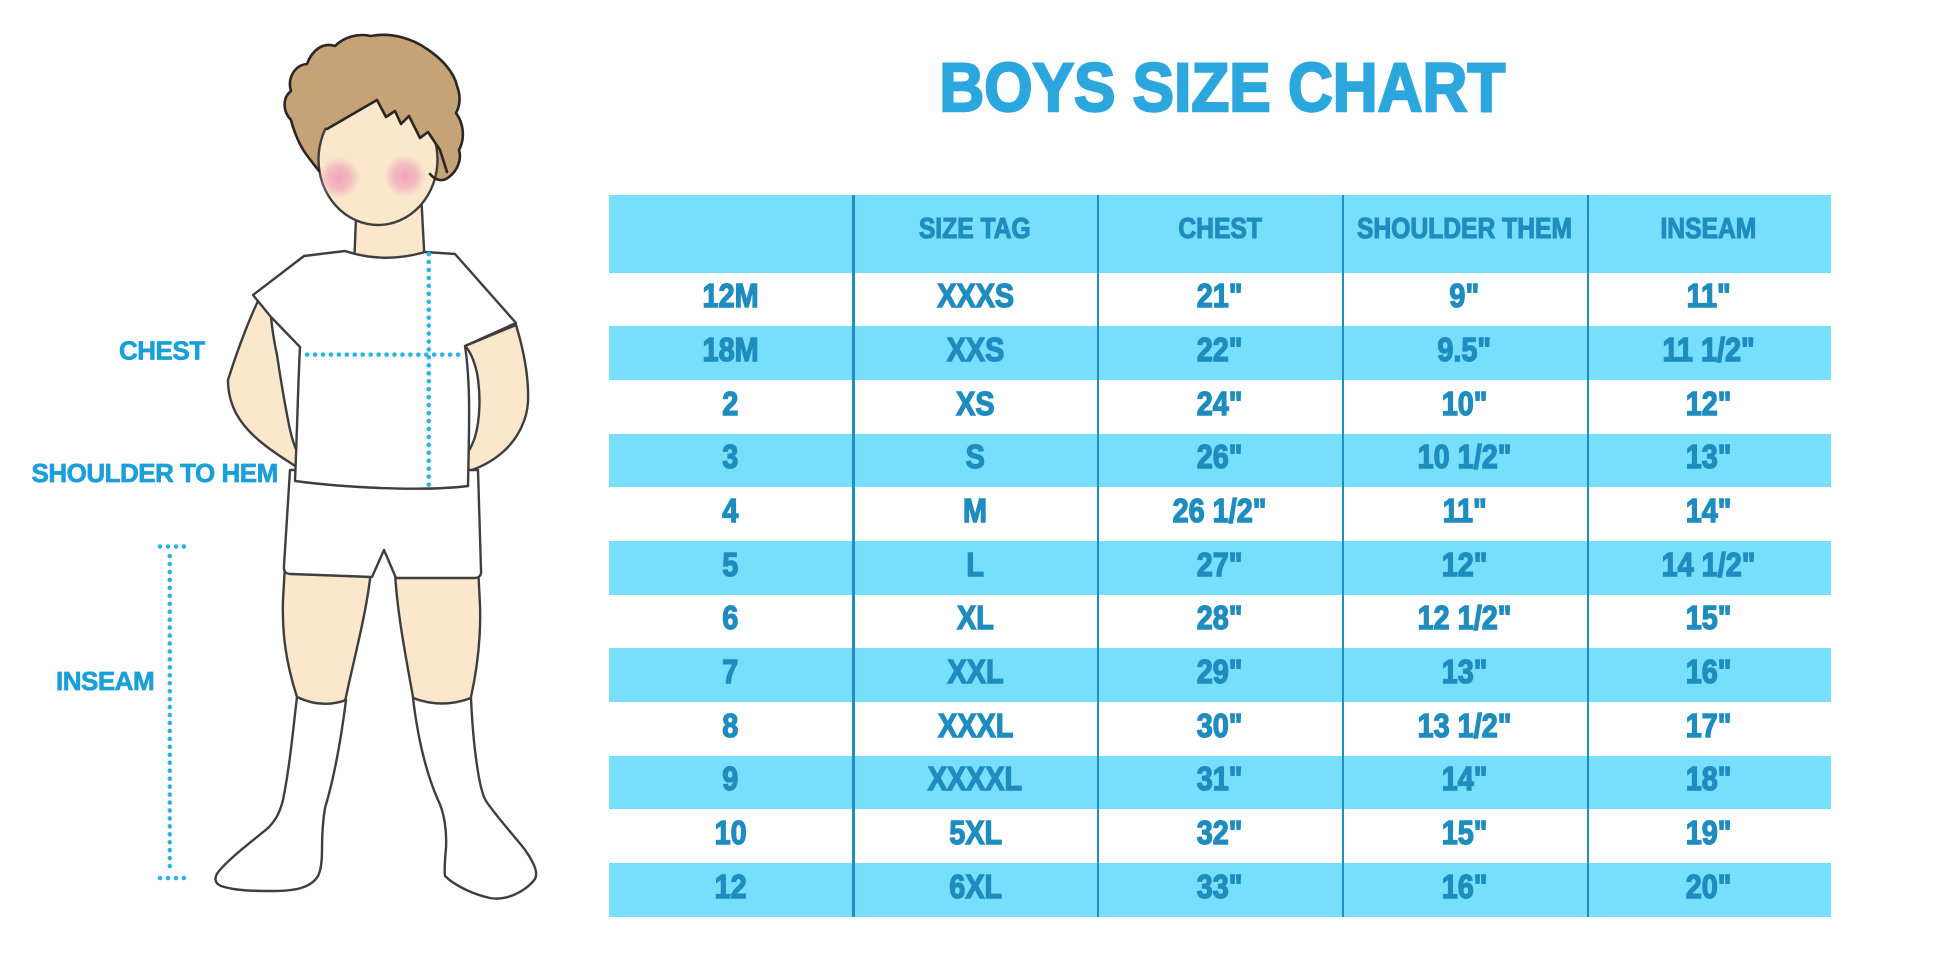  I want to click on svg-text: CHEST, so click(162, 351).